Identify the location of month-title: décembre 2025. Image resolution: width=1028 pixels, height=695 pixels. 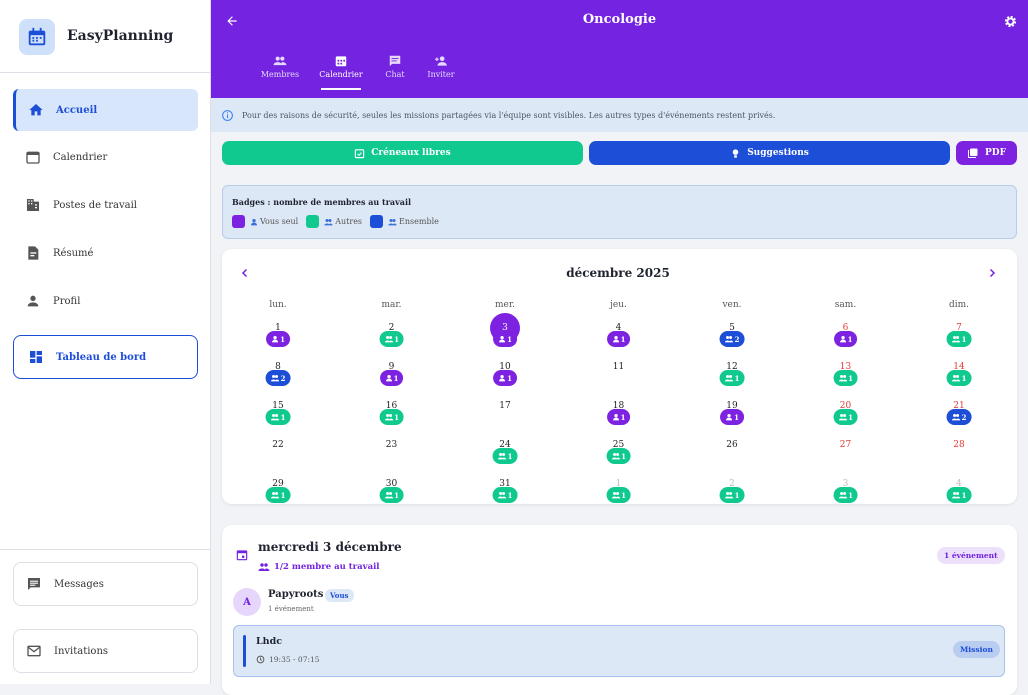
(618, 273).